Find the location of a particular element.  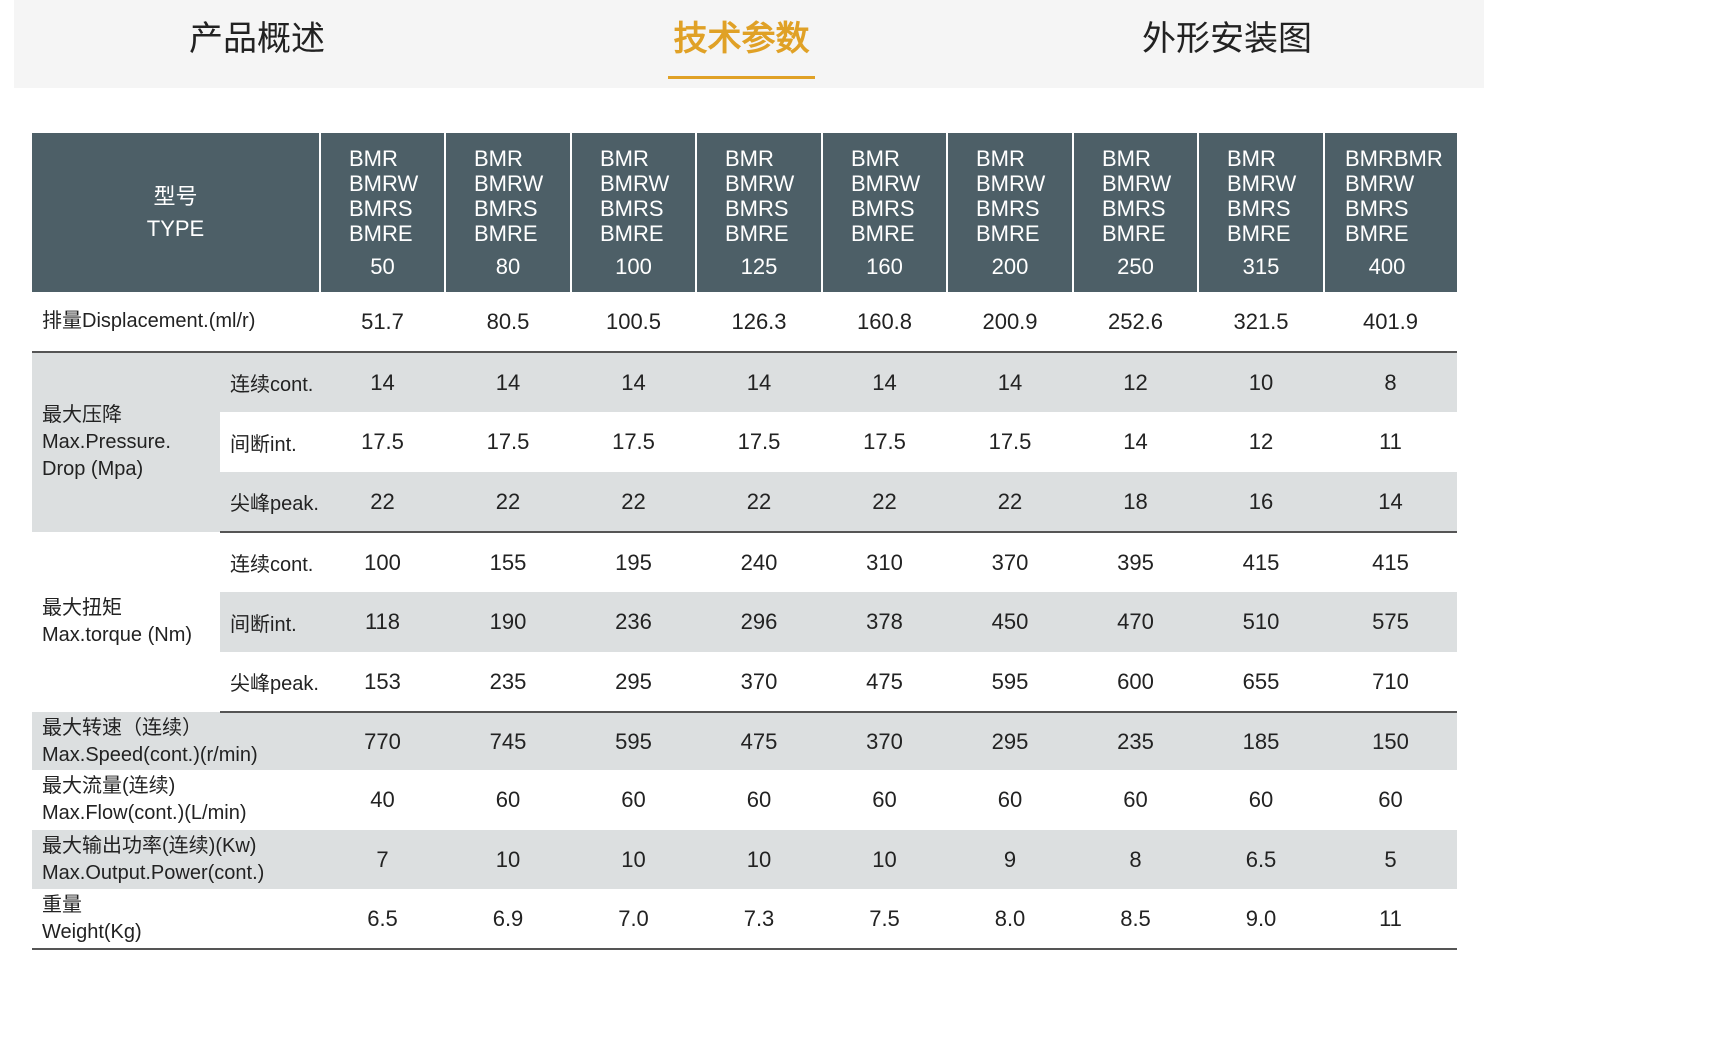

cell: 395 is located at coordinates (1135, 562).